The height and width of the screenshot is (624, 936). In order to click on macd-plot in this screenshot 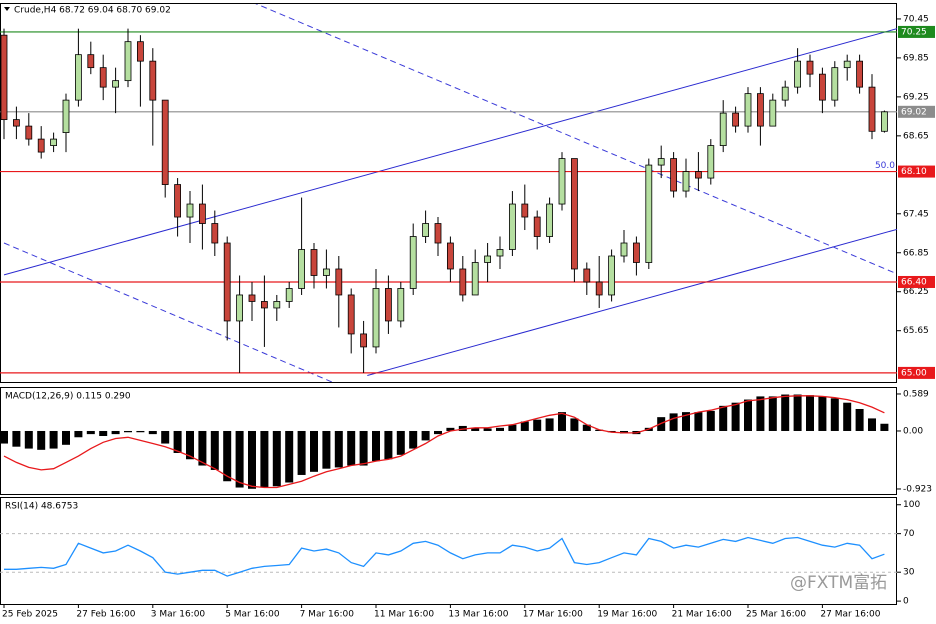, I will do `click(444, 441)`.